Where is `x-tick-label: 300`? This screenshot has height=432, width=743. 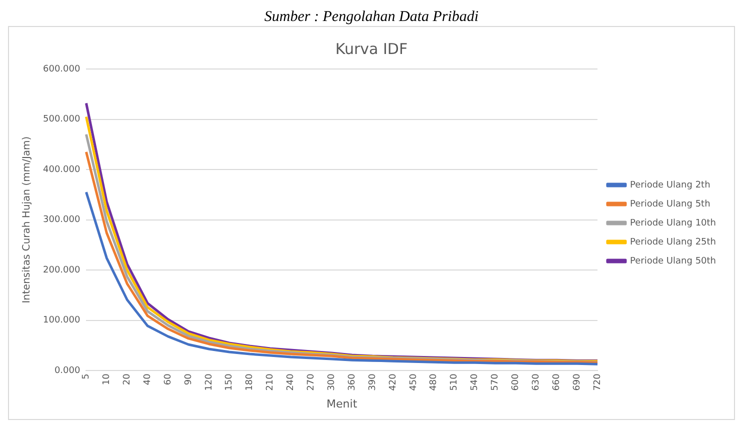
x-tick-label: 300 is located at coordinates (331, 382).